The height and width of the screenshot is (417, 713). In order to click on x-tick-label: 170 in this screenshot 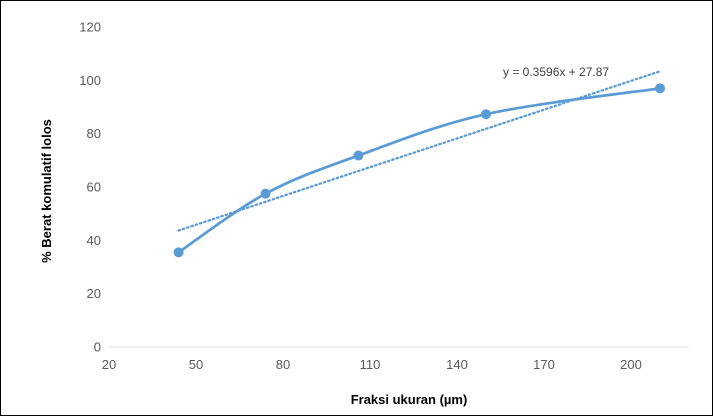, I will do `click(544, 364)`.